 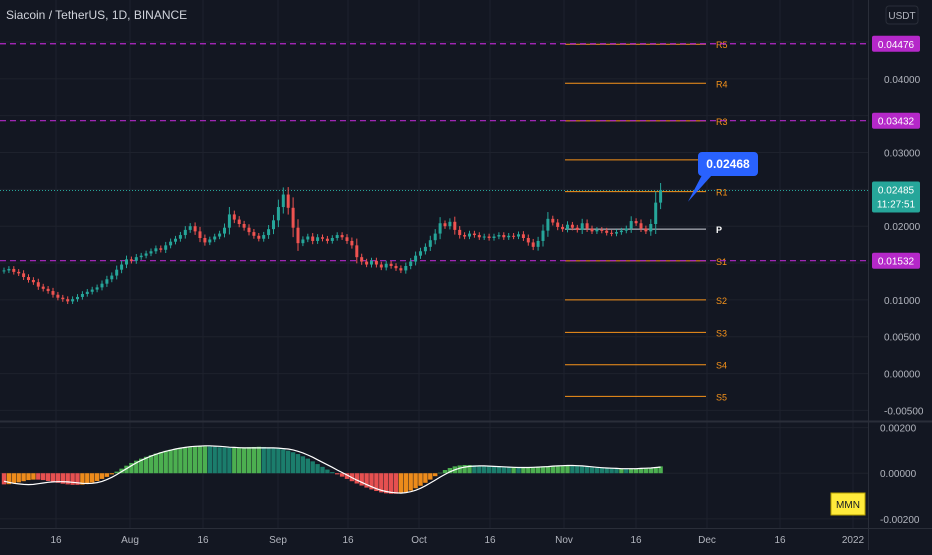 I want to click on dashed-level-tag-label: 0.04476, so click(x=896, y=45).